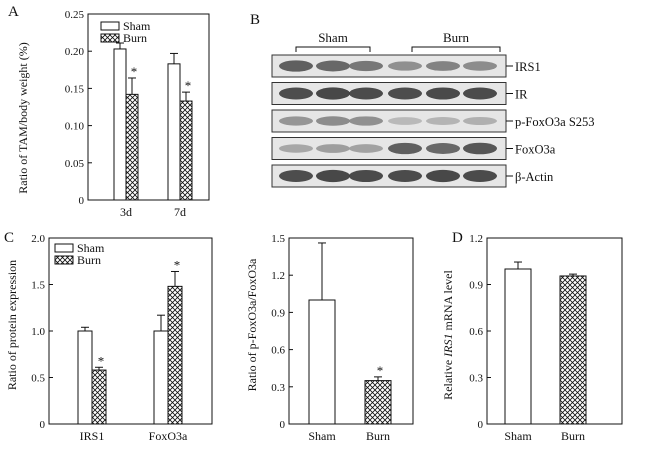 The height and width of the screenshot is (456, 666). What do you see at coordinates (38, 239) in the screenshot?
I see `panel-c1-ytick-label: 2.0` at bounding box center [38, 239].